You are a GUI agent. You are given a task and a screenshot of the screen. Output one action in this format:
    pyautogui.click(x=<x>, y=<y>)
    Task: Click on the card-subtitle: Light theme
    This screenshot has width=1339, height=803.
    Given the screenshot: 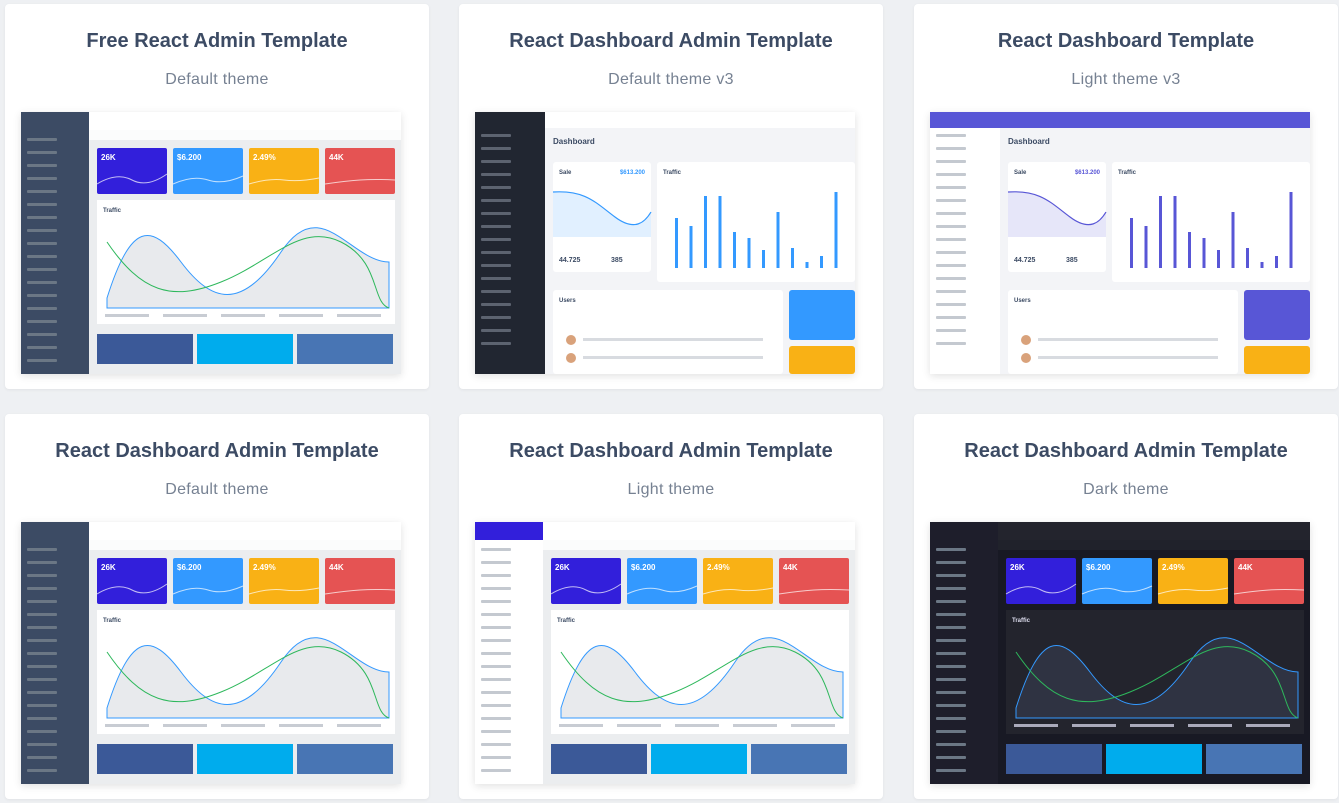 What is the action you would take?
    pyautogui.click(x=671, y=489)
    